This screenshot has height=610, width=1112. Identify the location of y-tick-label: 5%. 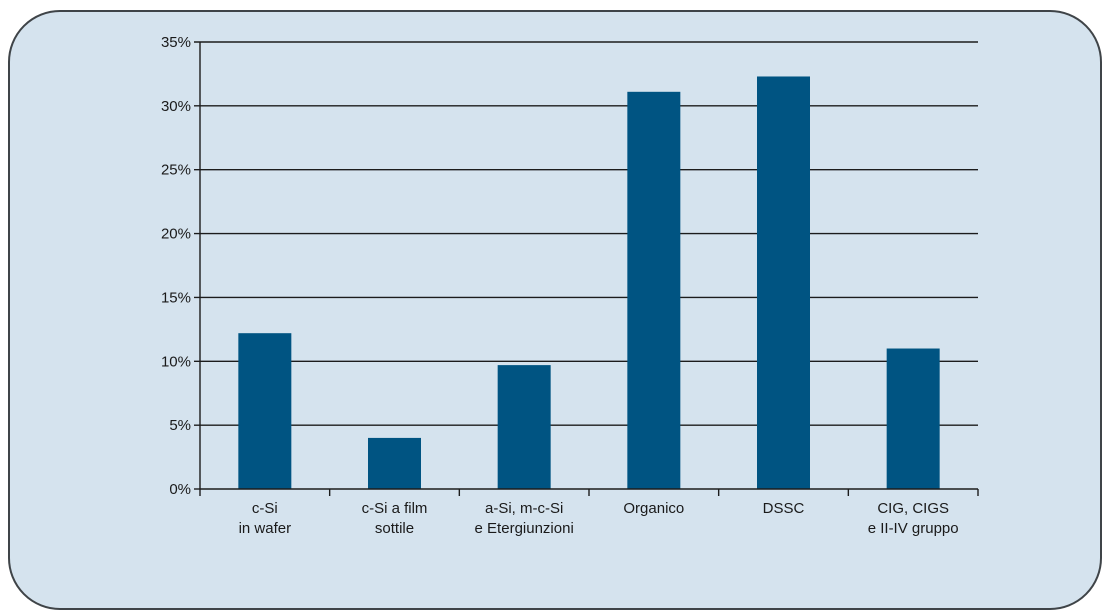
(180, 425).